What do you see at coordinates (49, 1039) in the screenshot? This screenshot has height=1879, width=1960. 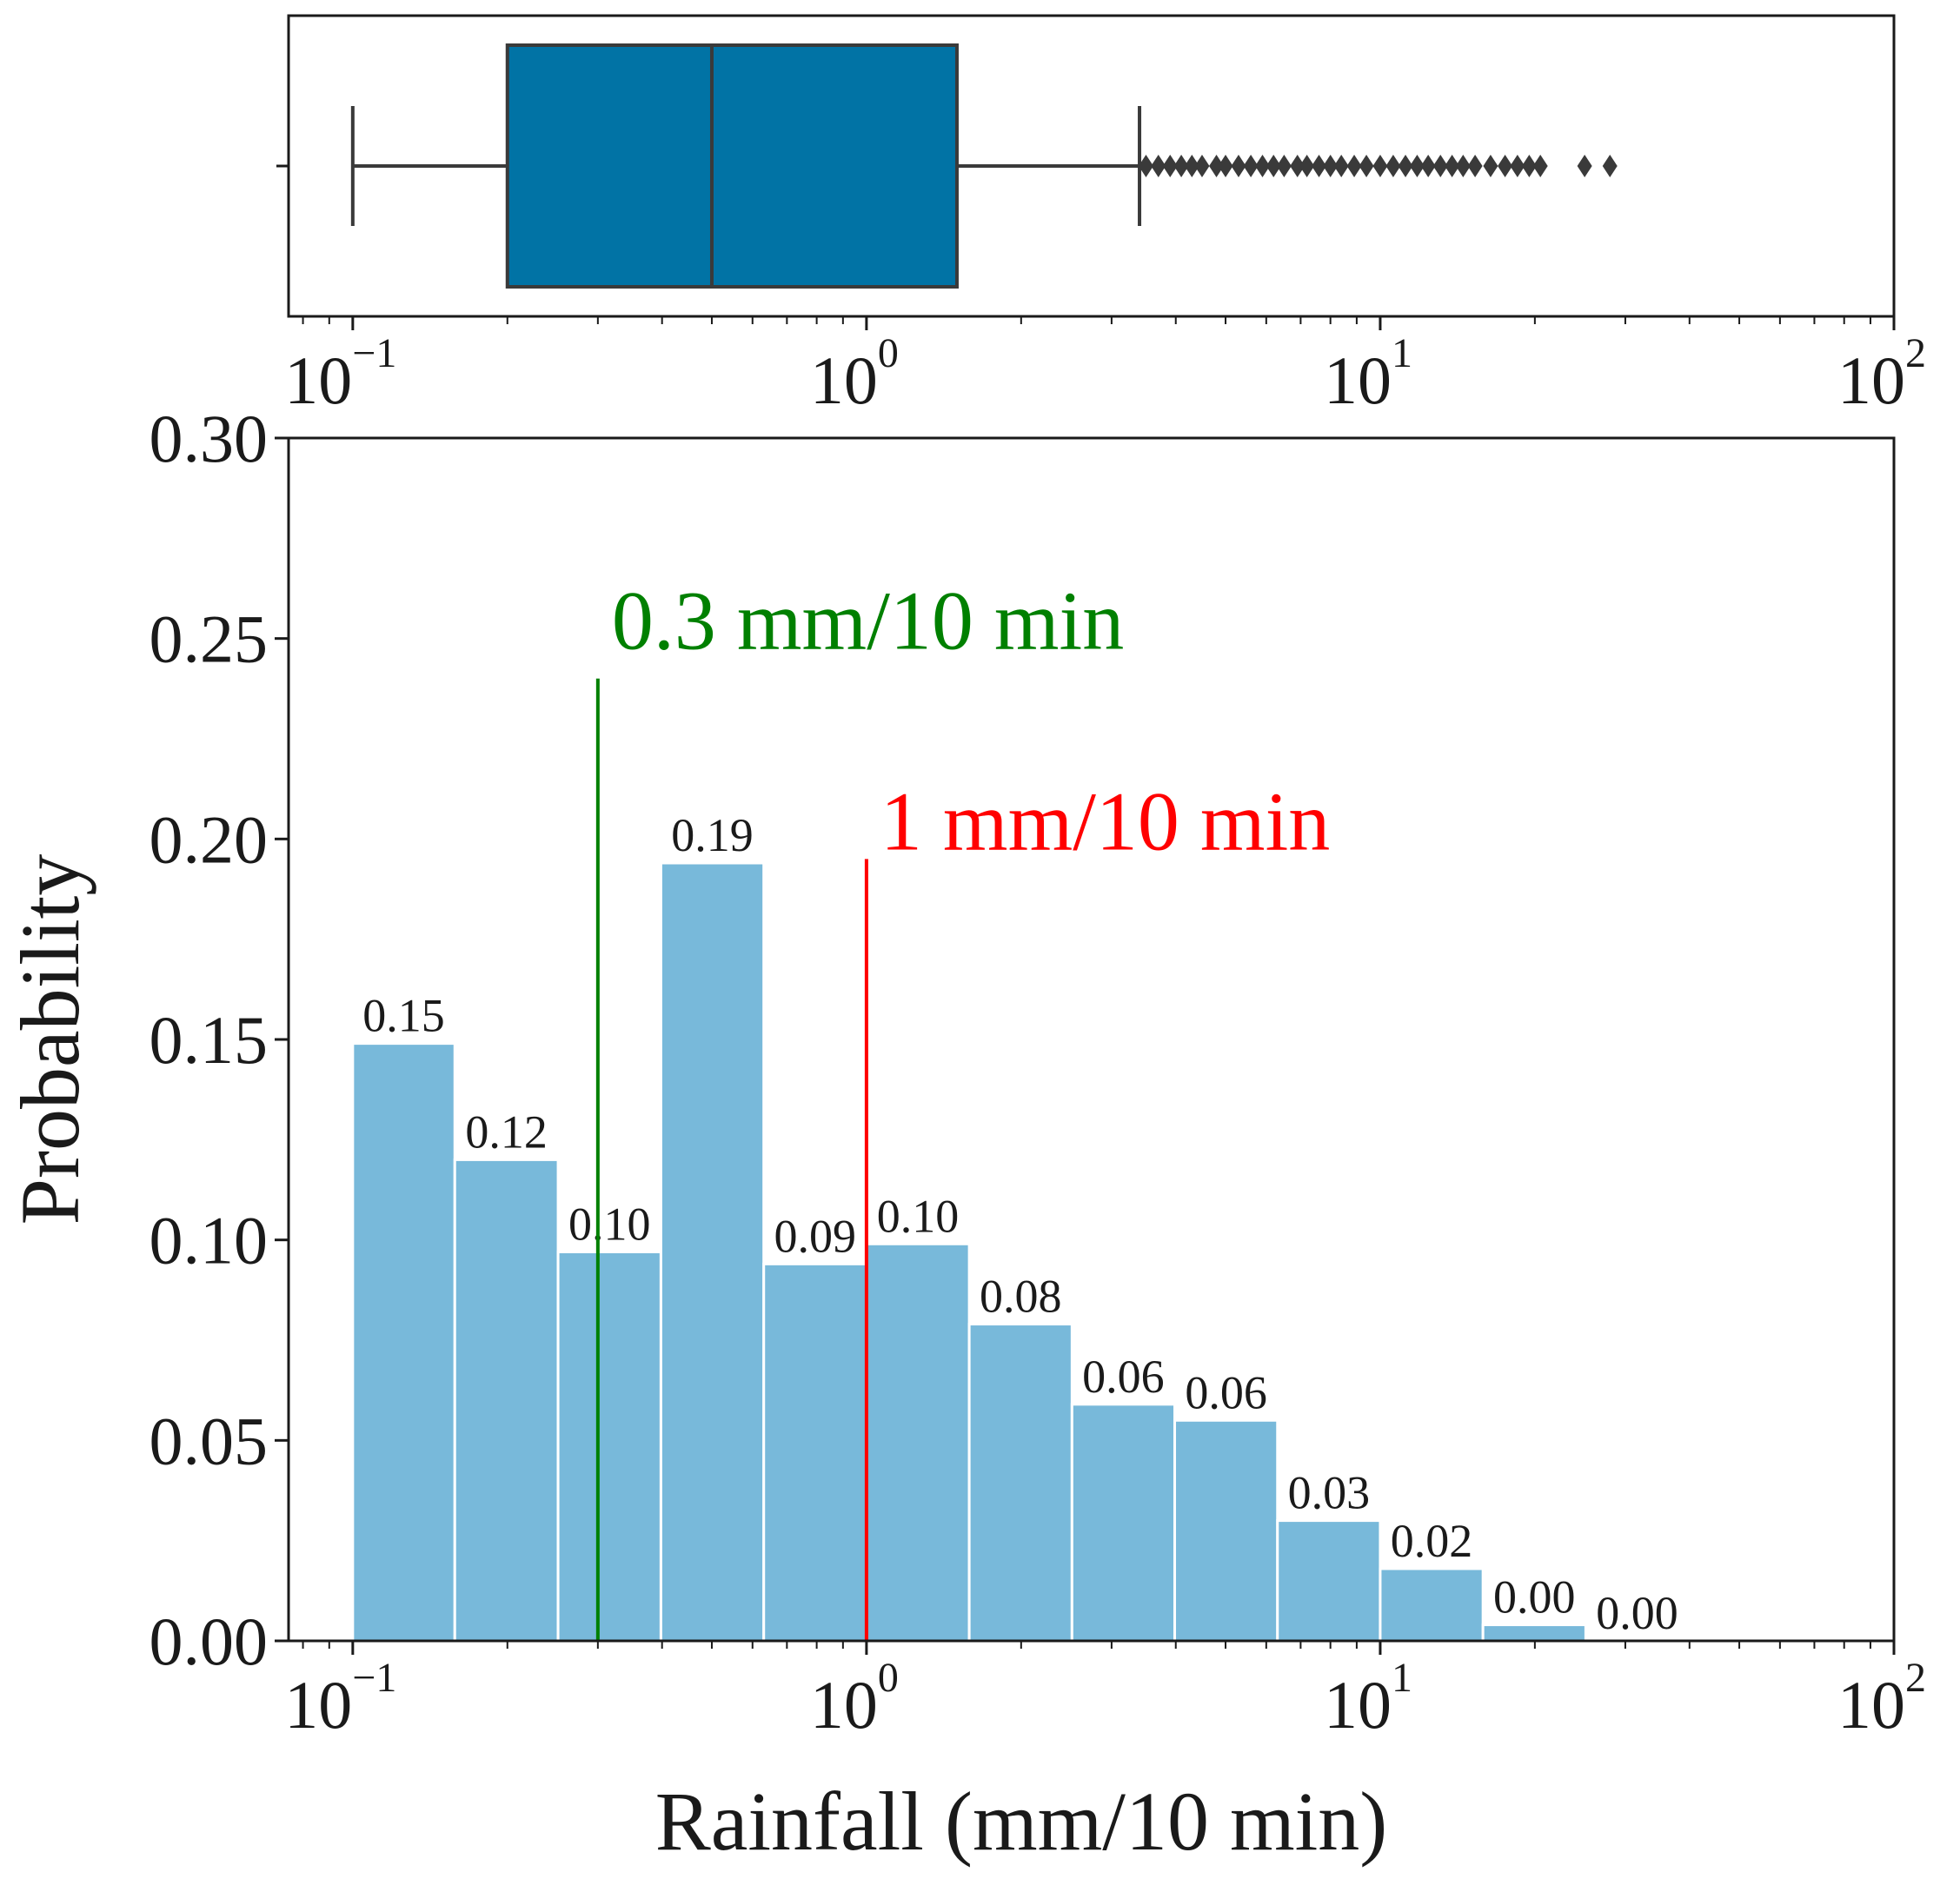 I see `y-axis-title: Probability` at bounding box center [49, 1039].